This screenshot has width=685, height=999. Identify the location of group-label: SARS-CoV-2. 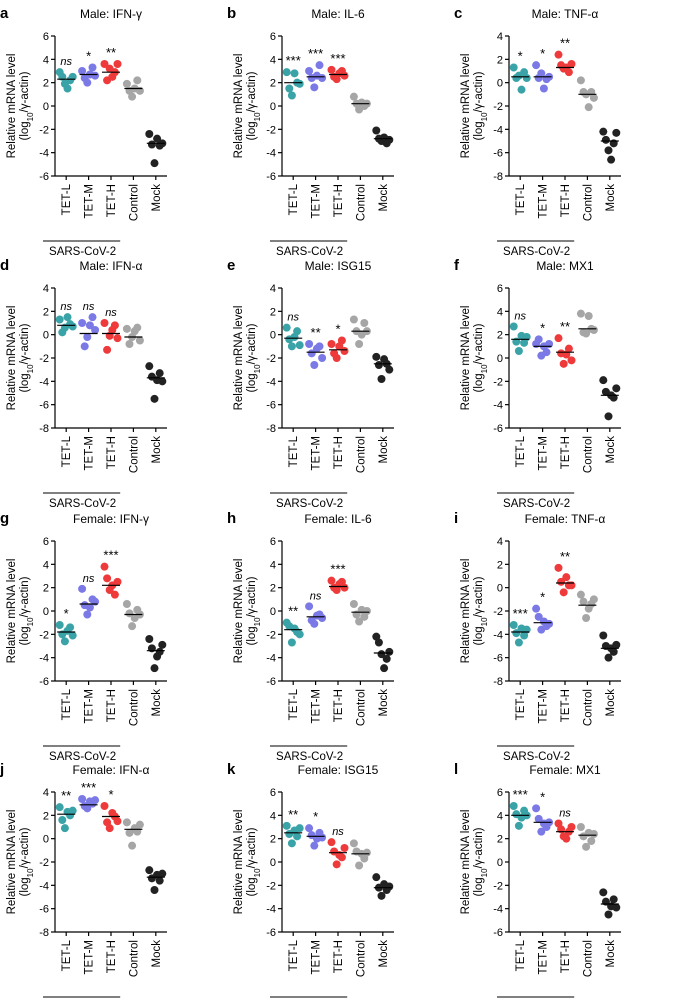
(82, 504).